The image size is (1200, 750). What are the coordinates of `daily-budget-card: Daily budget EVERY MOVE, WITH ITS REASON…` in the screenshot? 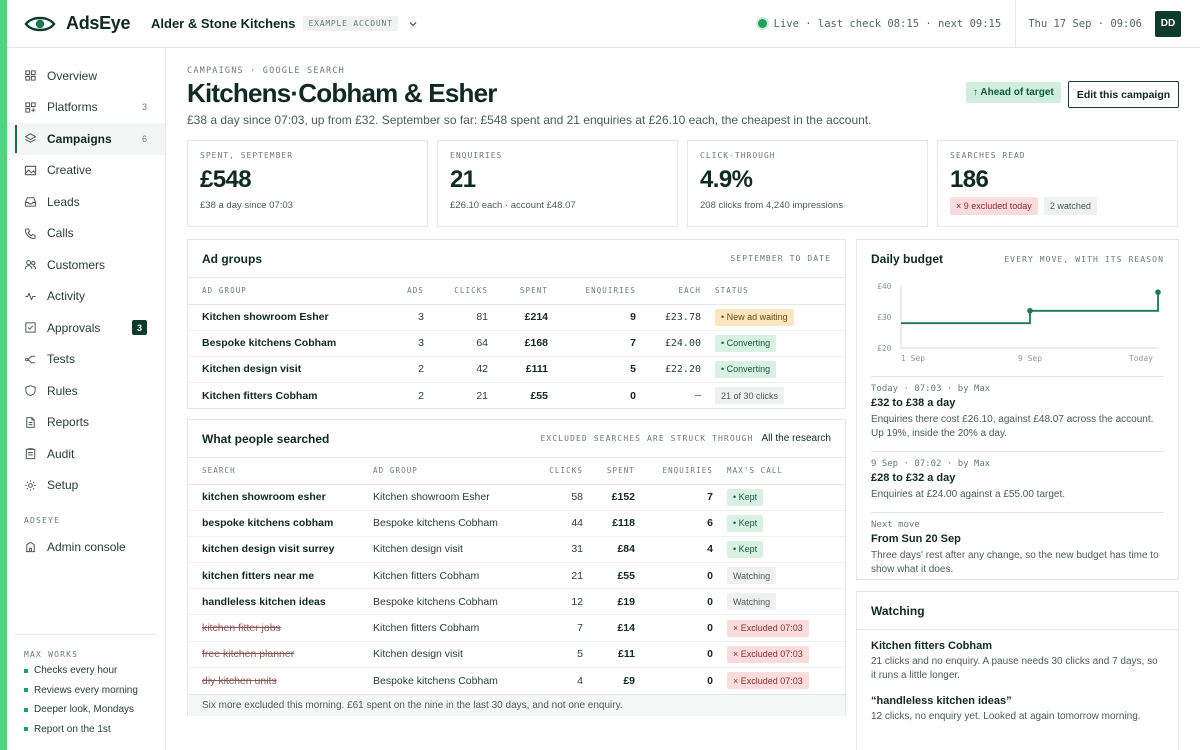 It's located at (1017, 409).